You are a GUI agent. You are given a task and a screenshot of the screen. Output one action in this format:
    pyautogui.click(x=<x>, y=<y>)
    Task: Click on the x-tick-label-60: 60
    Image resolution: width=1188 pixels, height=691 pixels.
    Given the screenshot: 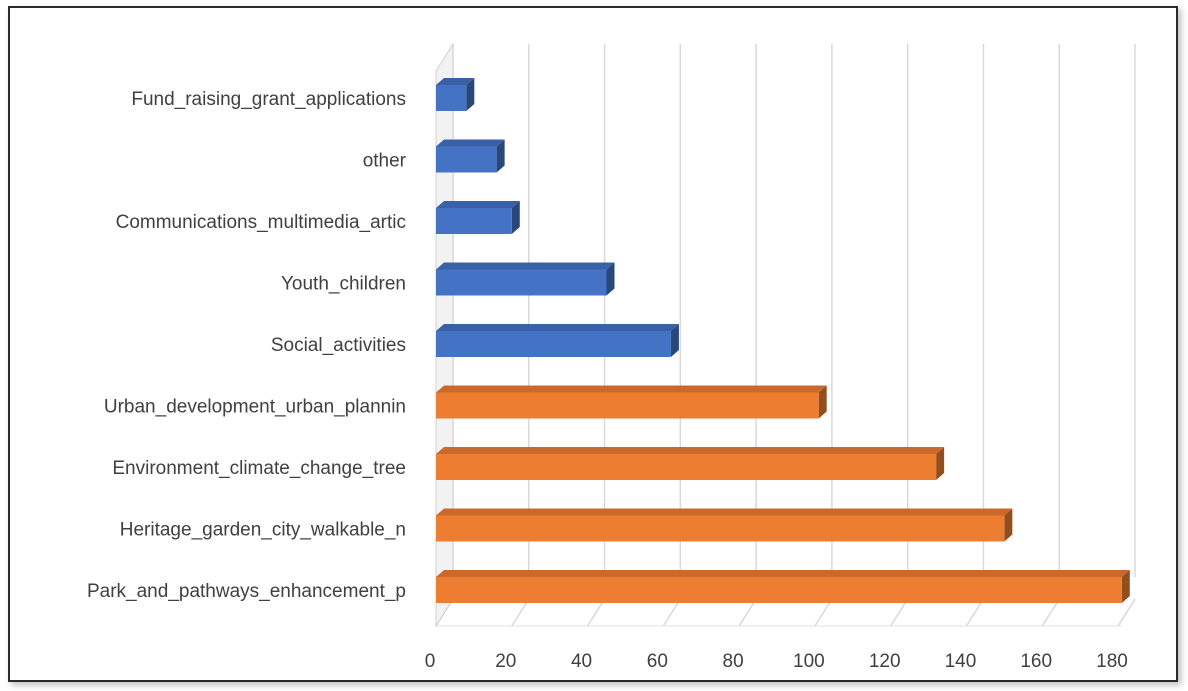 What is the action you would take?
    pyautogui.click(x=657, y=661)
    